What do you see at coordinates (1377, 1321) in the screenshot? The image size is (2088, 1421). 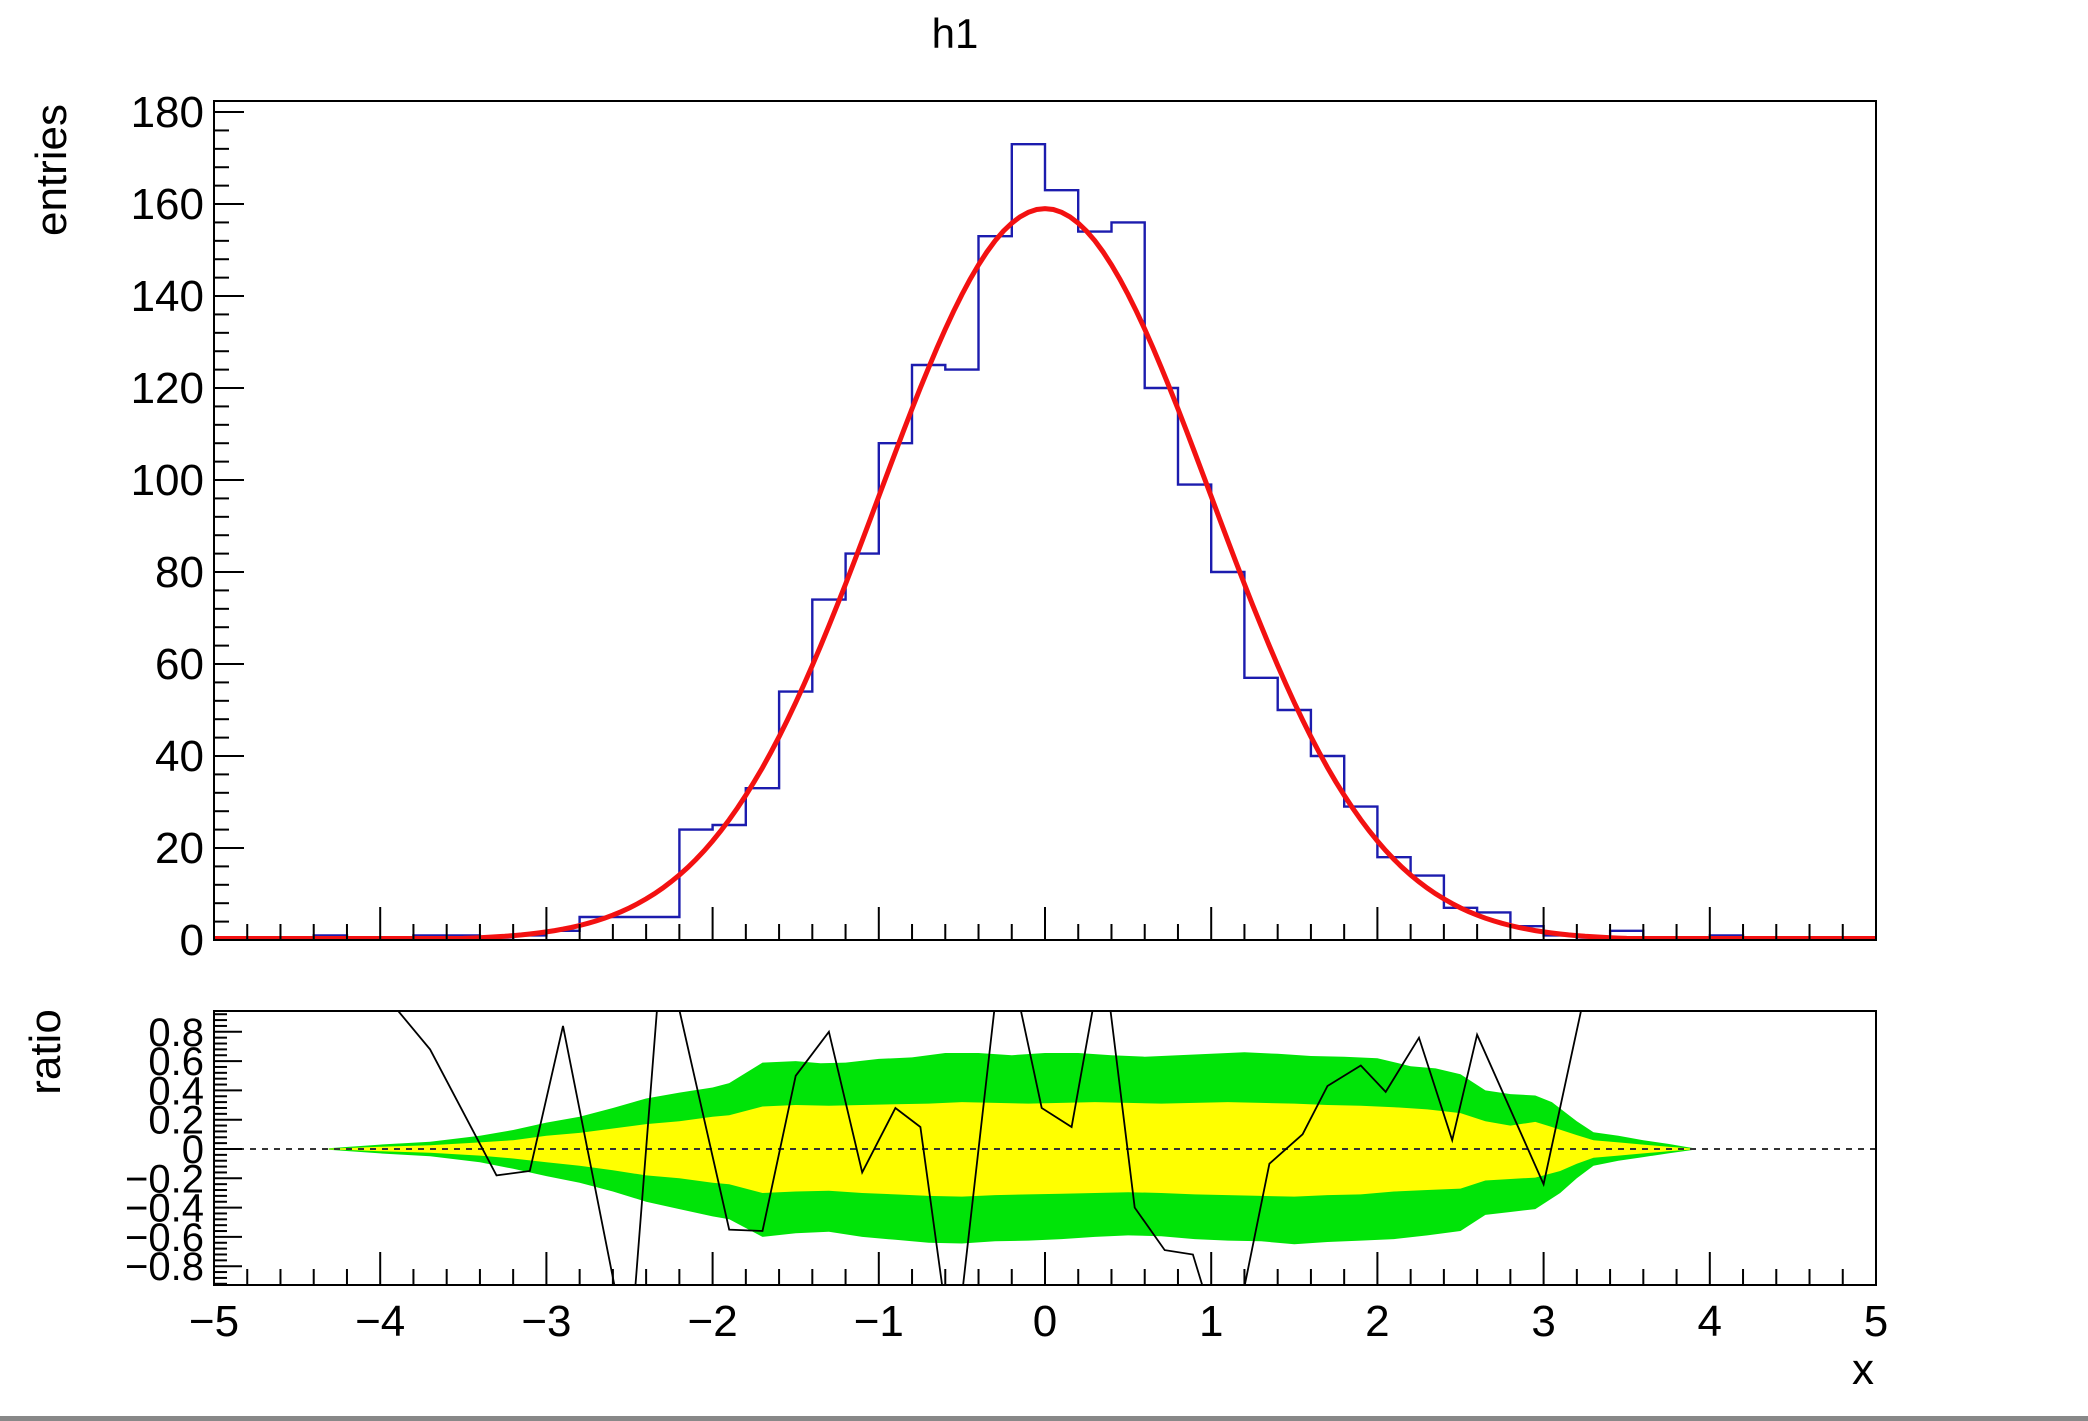 I see `x-tick-label: 2` at bounding box center [1377, 1321].